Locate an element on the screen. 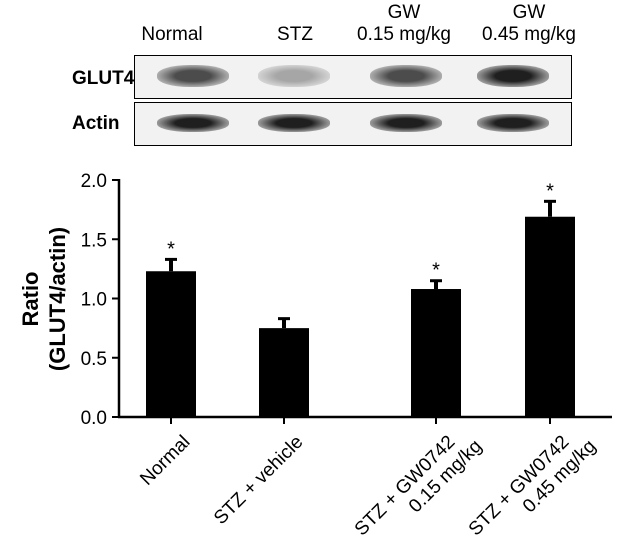  blot-lane-header-line1: STZ is located at coordinates (295, 34).